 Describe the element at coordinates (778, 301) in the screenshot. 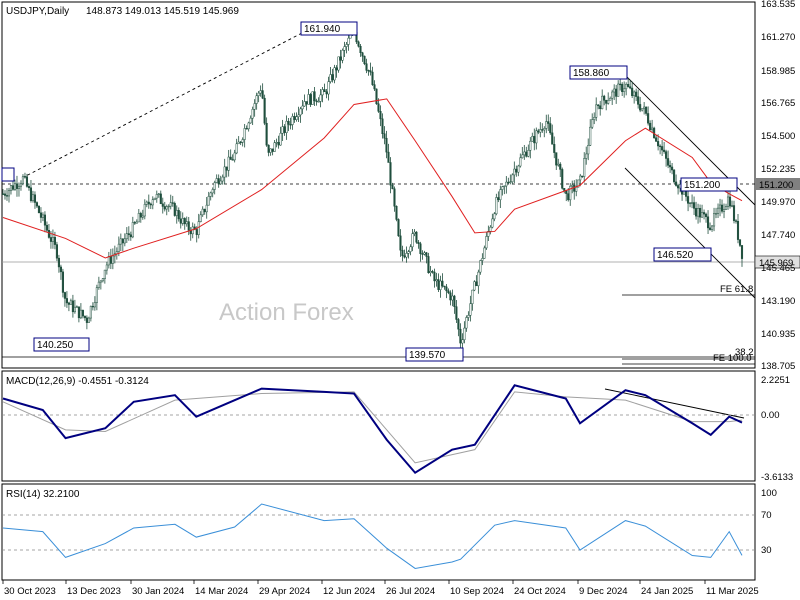

I see `price-y-tick: 143.190` at that location.